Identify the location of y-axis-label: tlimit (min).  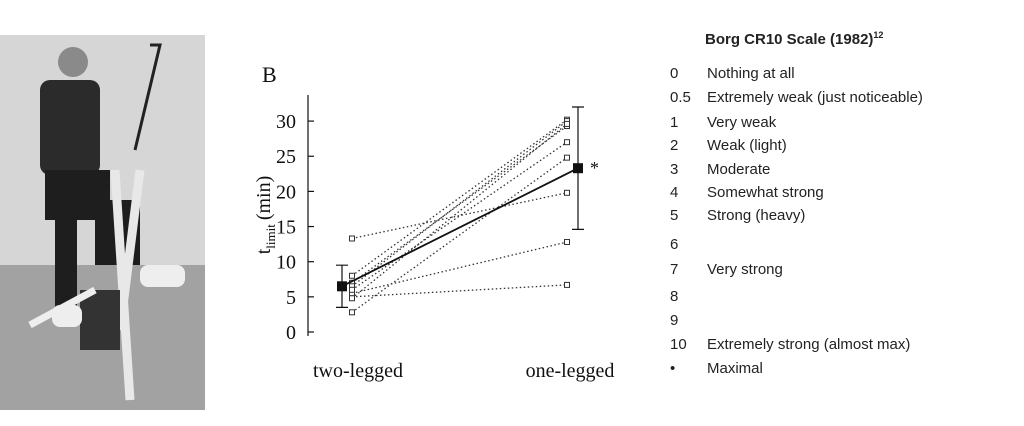
(265, 215).